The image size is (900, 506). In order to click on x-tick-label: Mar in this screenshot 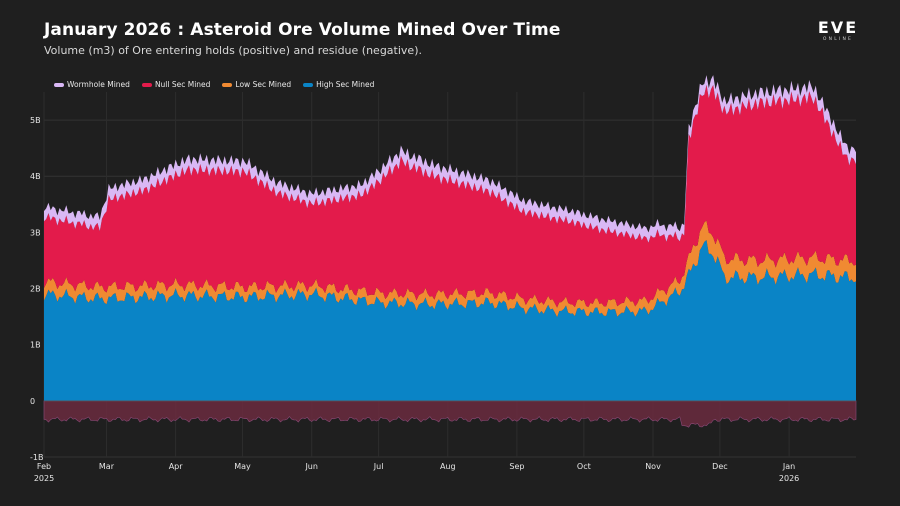, I will do `click(107, 466)`.